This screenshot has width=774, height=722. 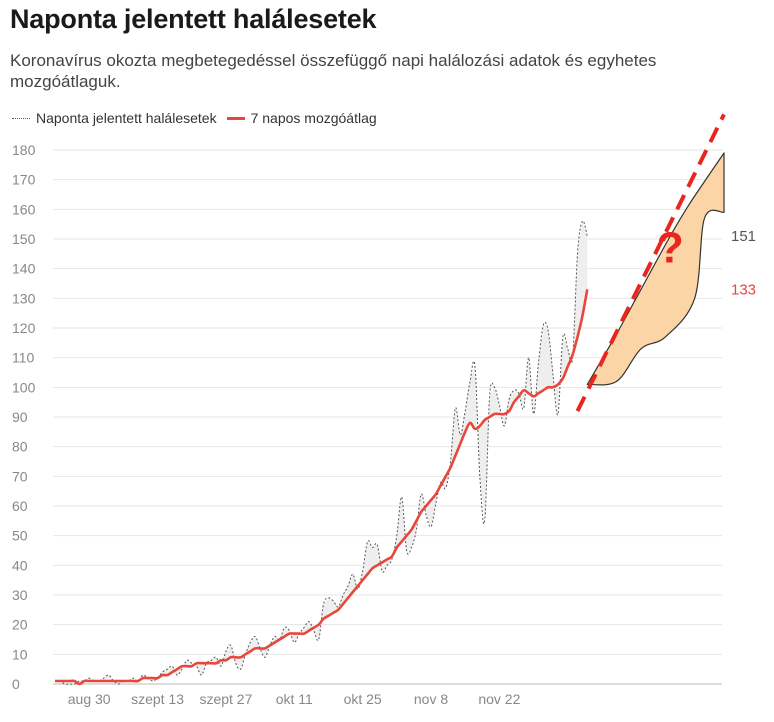 I want to click on projection-area, so click(x=655, y=269).